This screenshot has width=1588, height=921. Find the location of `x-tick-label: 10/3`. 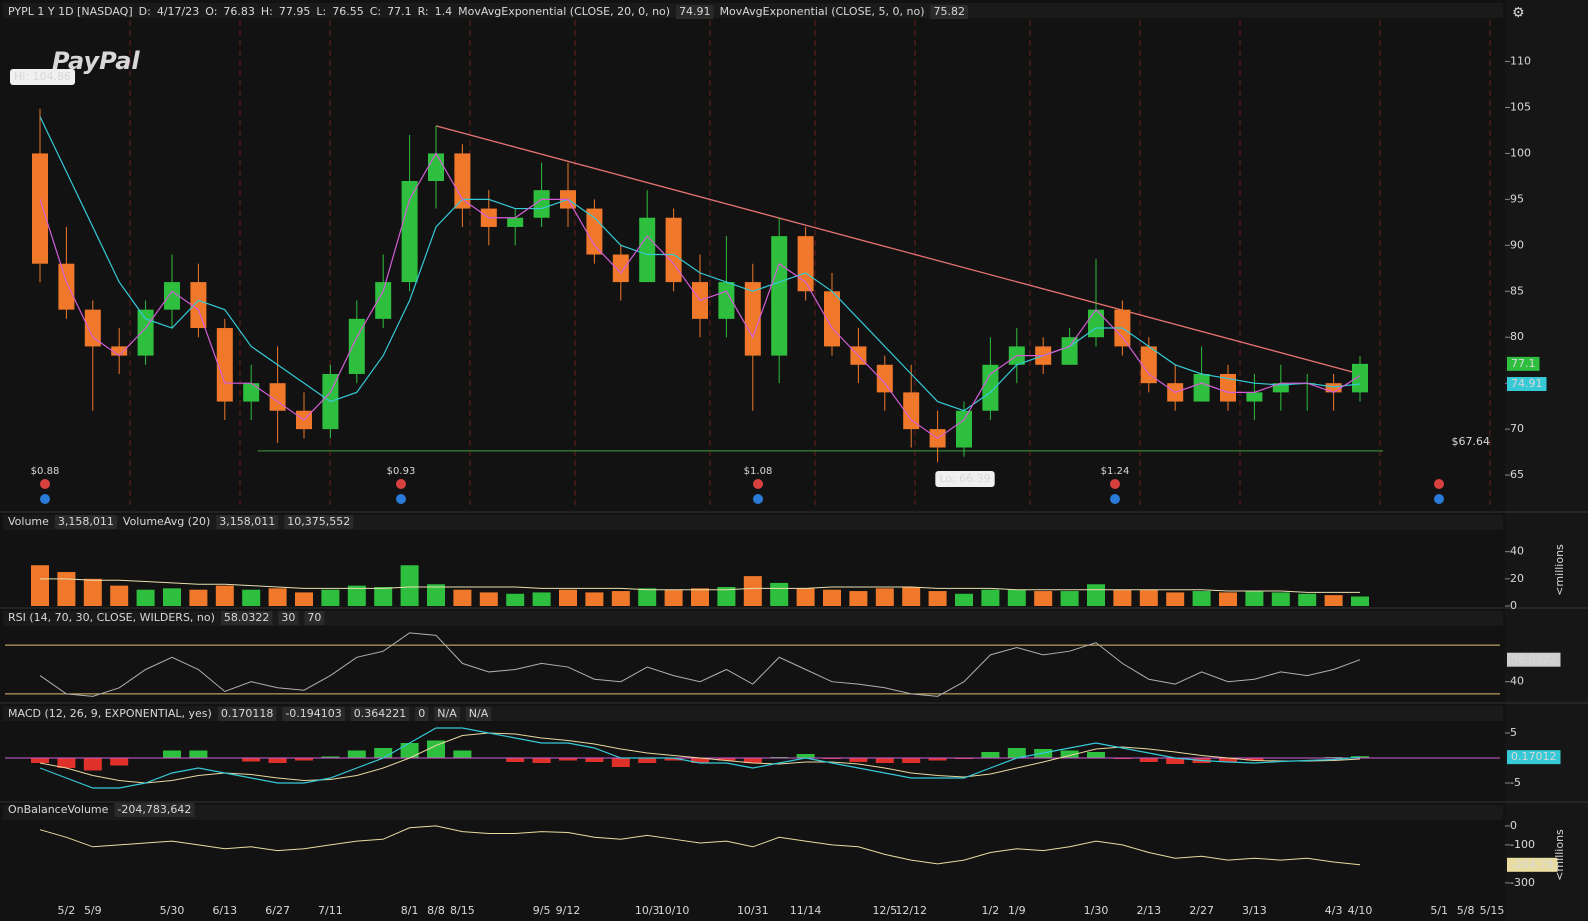

x-tick-label: 10/3 is located at coordinates (647, 910).